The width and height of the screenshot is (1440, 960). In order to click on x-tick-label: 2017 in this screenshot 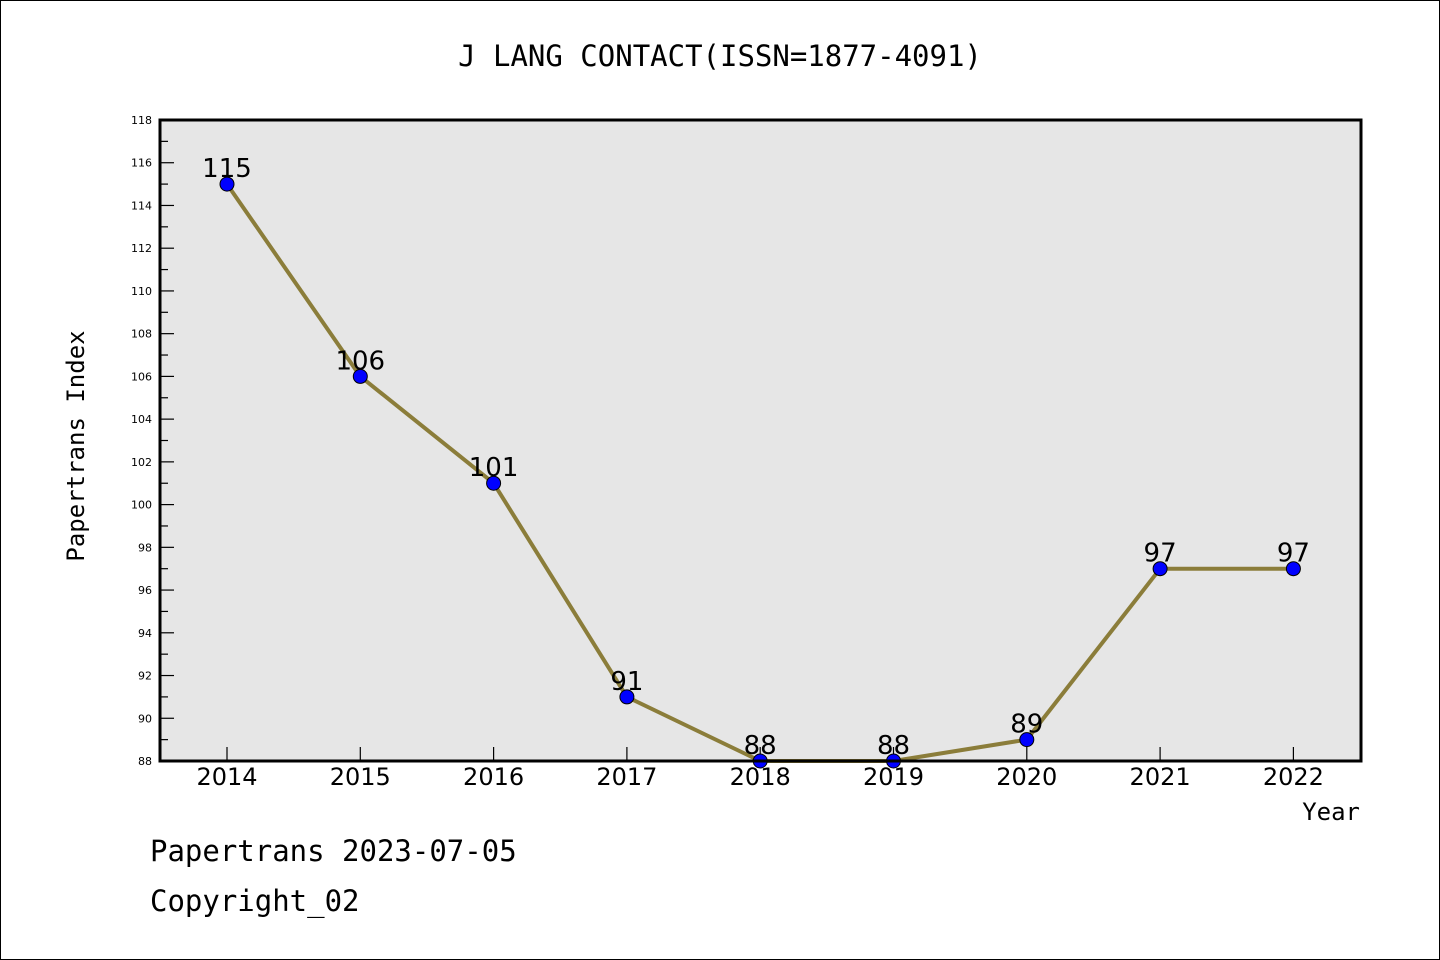, I will do `click(626, 777)`.